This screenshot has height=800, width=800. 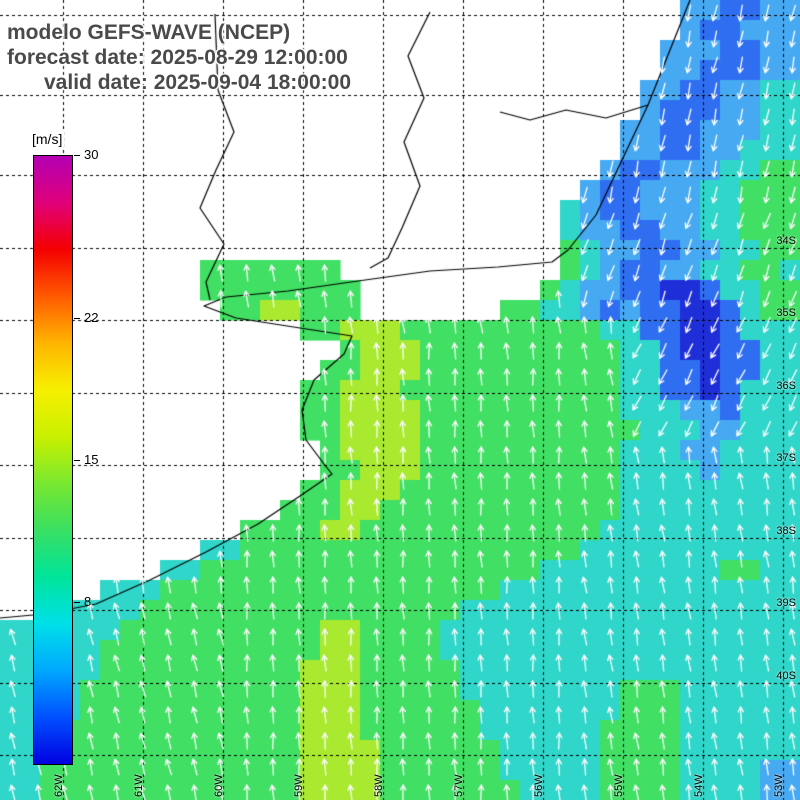 I want to click on colorbar-tick-label: 8, so click(x=88, y=601).